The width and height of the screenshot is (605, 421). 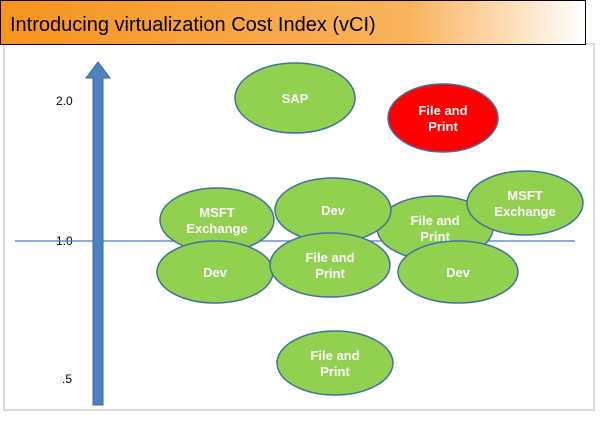 I want to click on axis-arrow, so click(x=98, y=233).